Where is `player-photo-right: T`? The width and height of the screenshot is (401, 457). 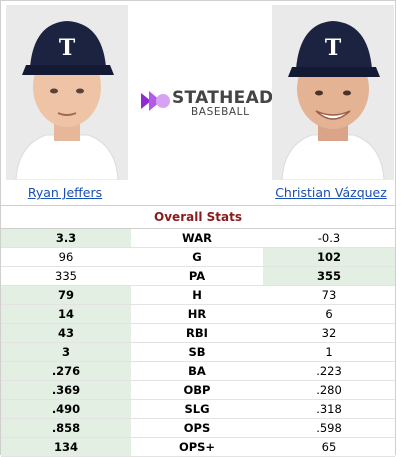 player-photo-right: T is located at coordinates (333, 92).